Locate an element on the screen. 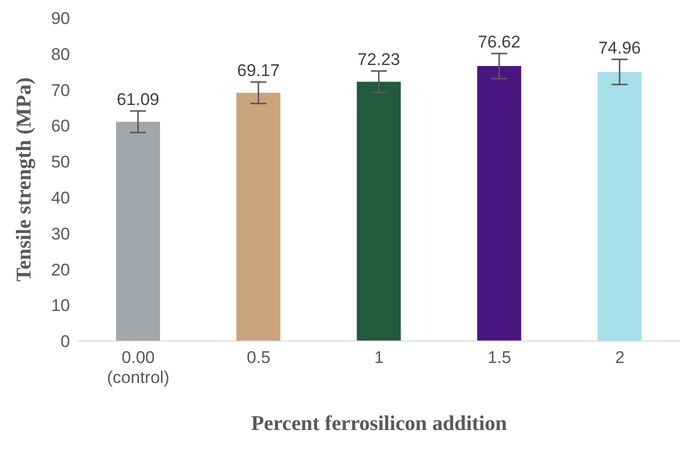 The width and height of the screenshot is (698, 449). y-tick-label: 10 is located at coordinates (60, 306).